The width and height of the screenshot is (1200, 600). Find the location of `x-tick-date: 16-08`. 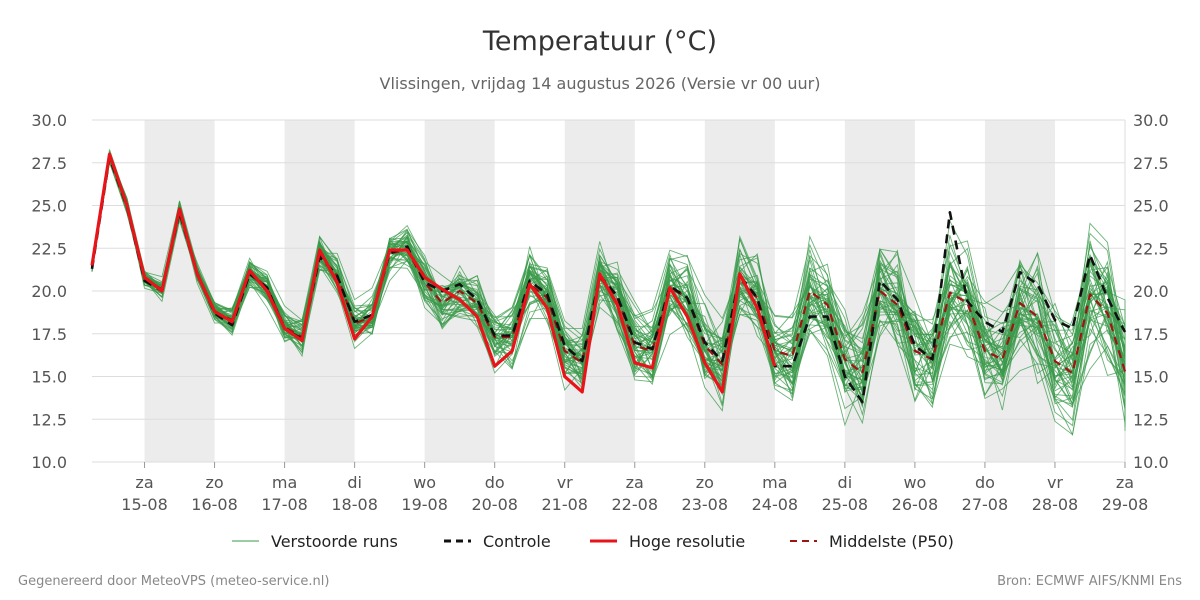

x-tick-date: 16-08 is located at coordinates (214, 504).